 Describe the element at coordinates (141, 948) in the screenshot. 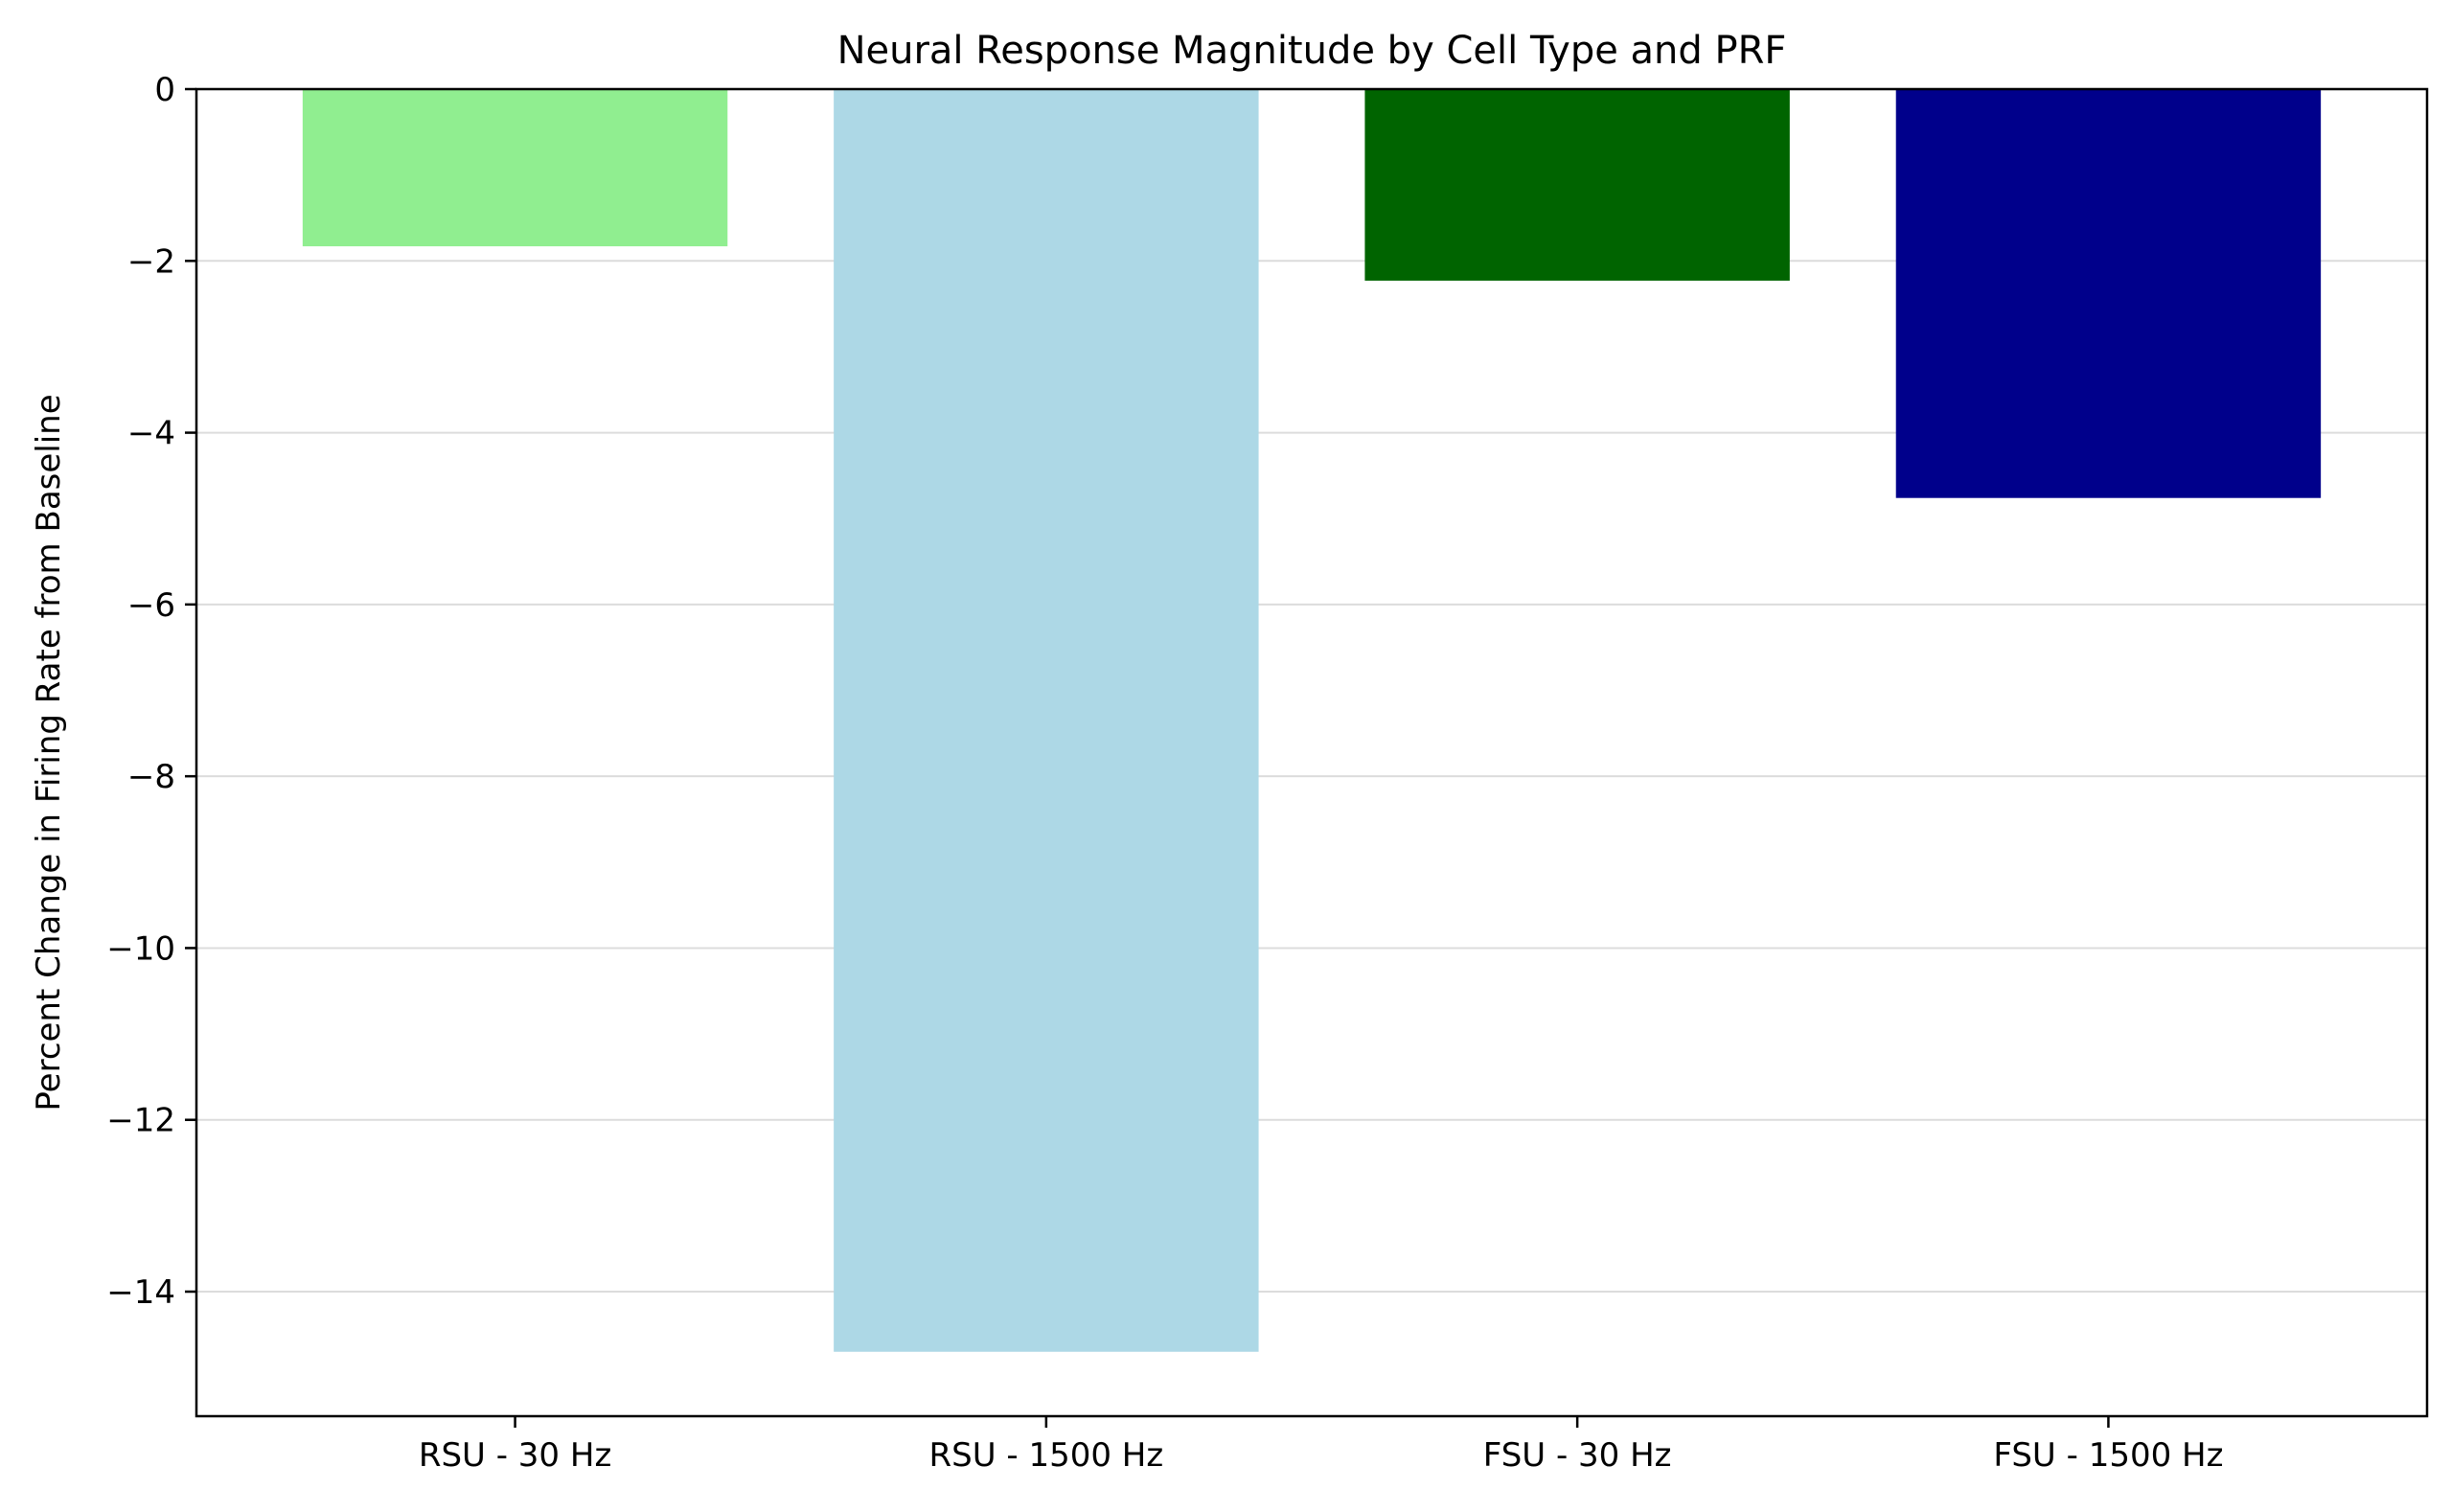

I see `y-tick-label: −10` at that location.